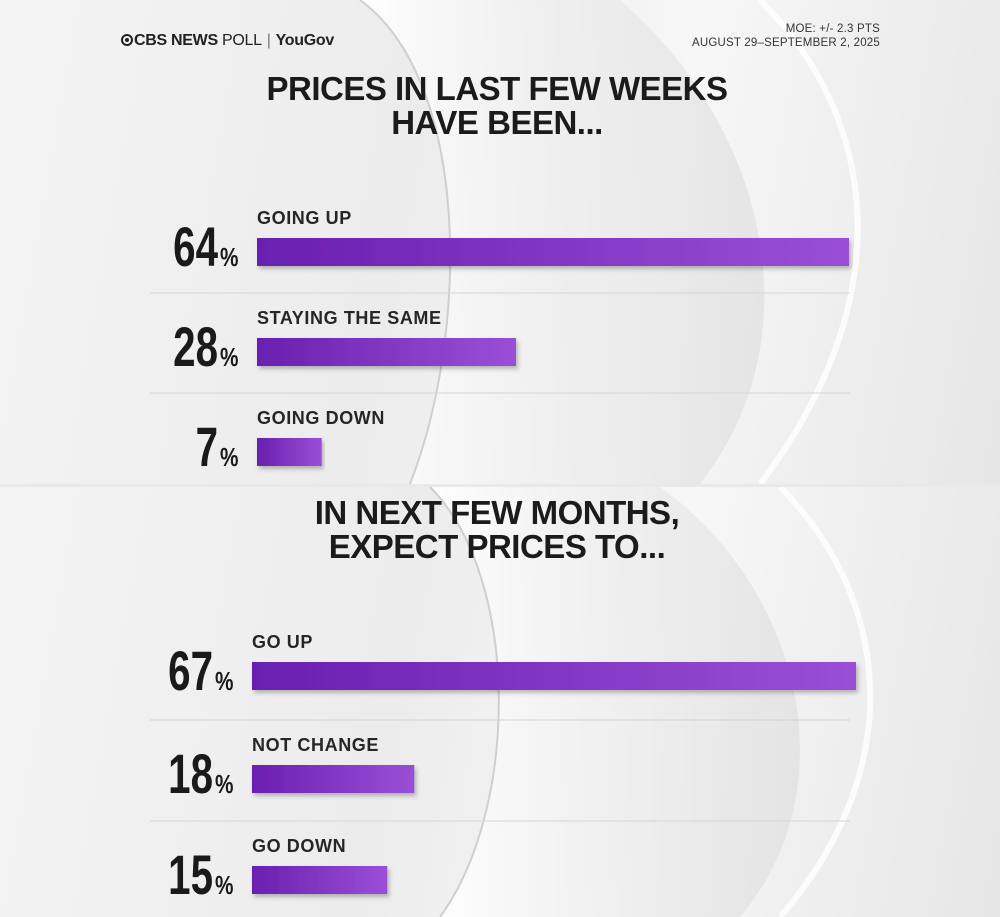 The width and height of the screenshot is (1000, 917). I want to click on value-label: 67, so click(190, 672).